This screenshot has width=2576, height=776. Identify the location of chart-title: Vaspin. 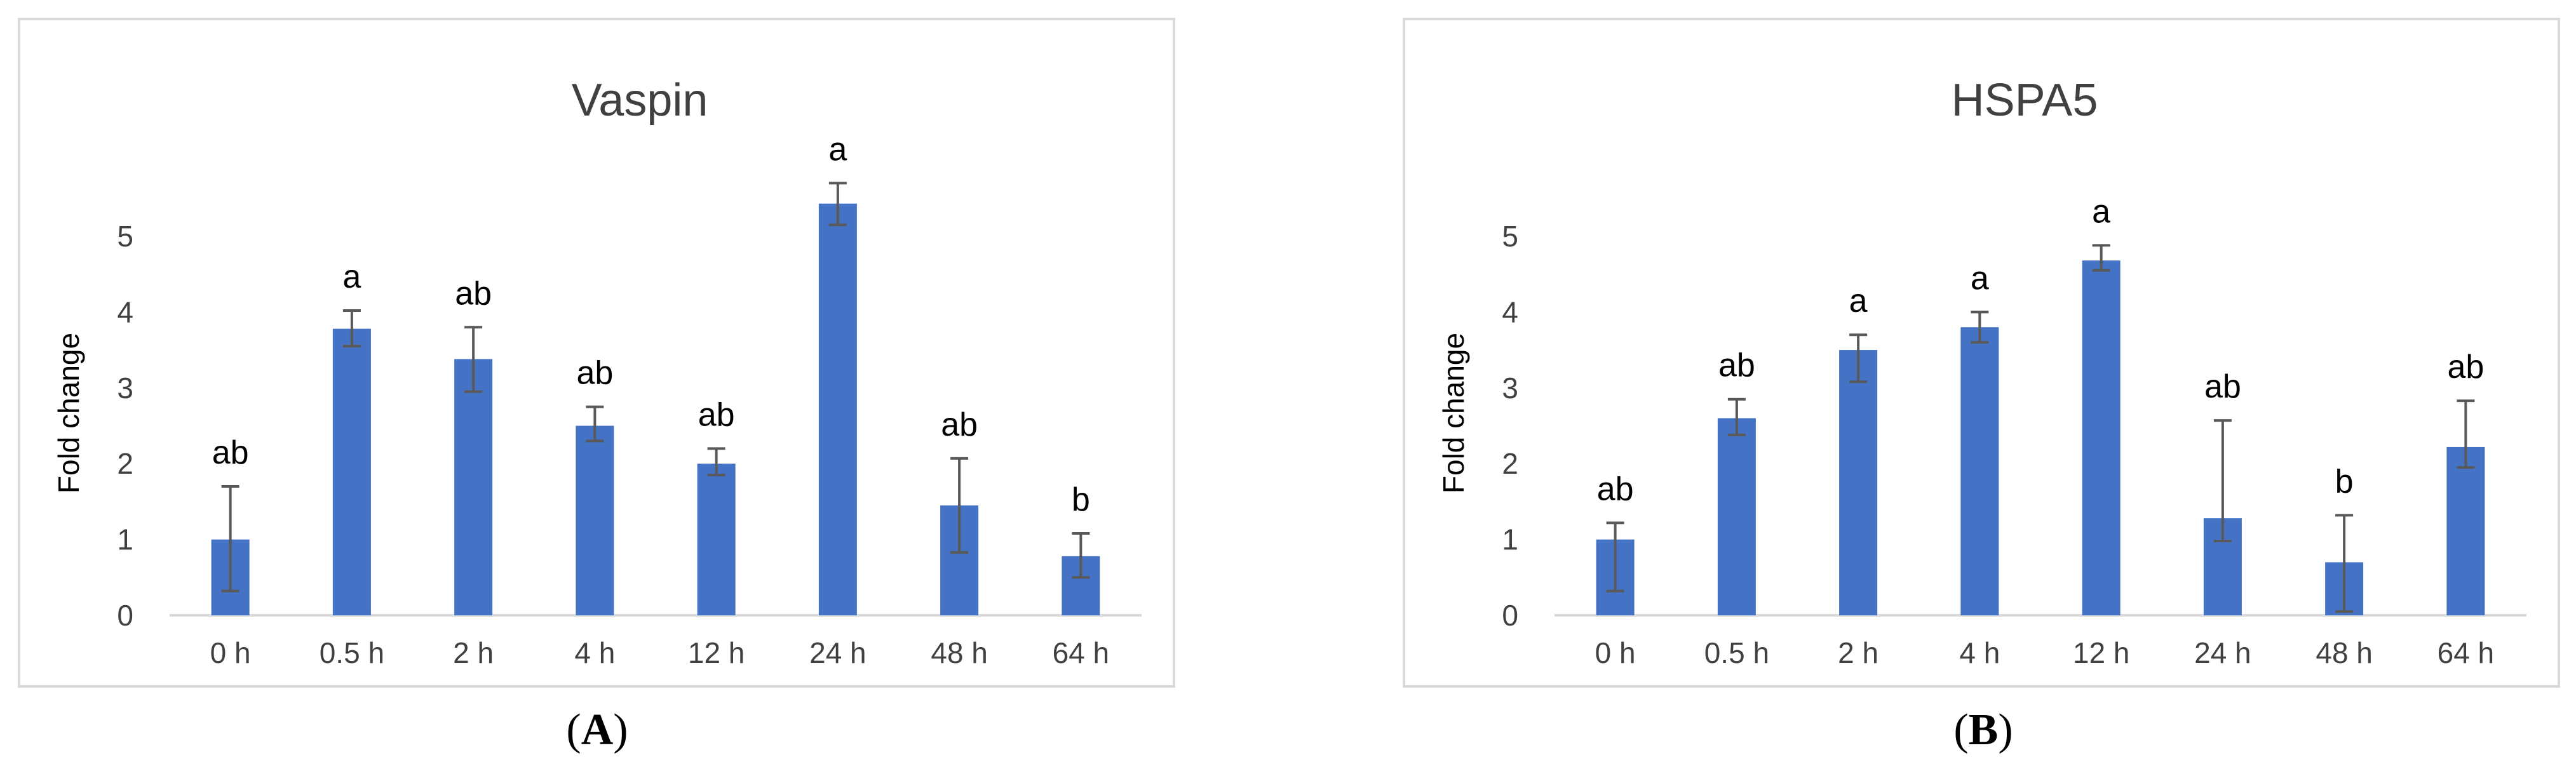
(640, 100).